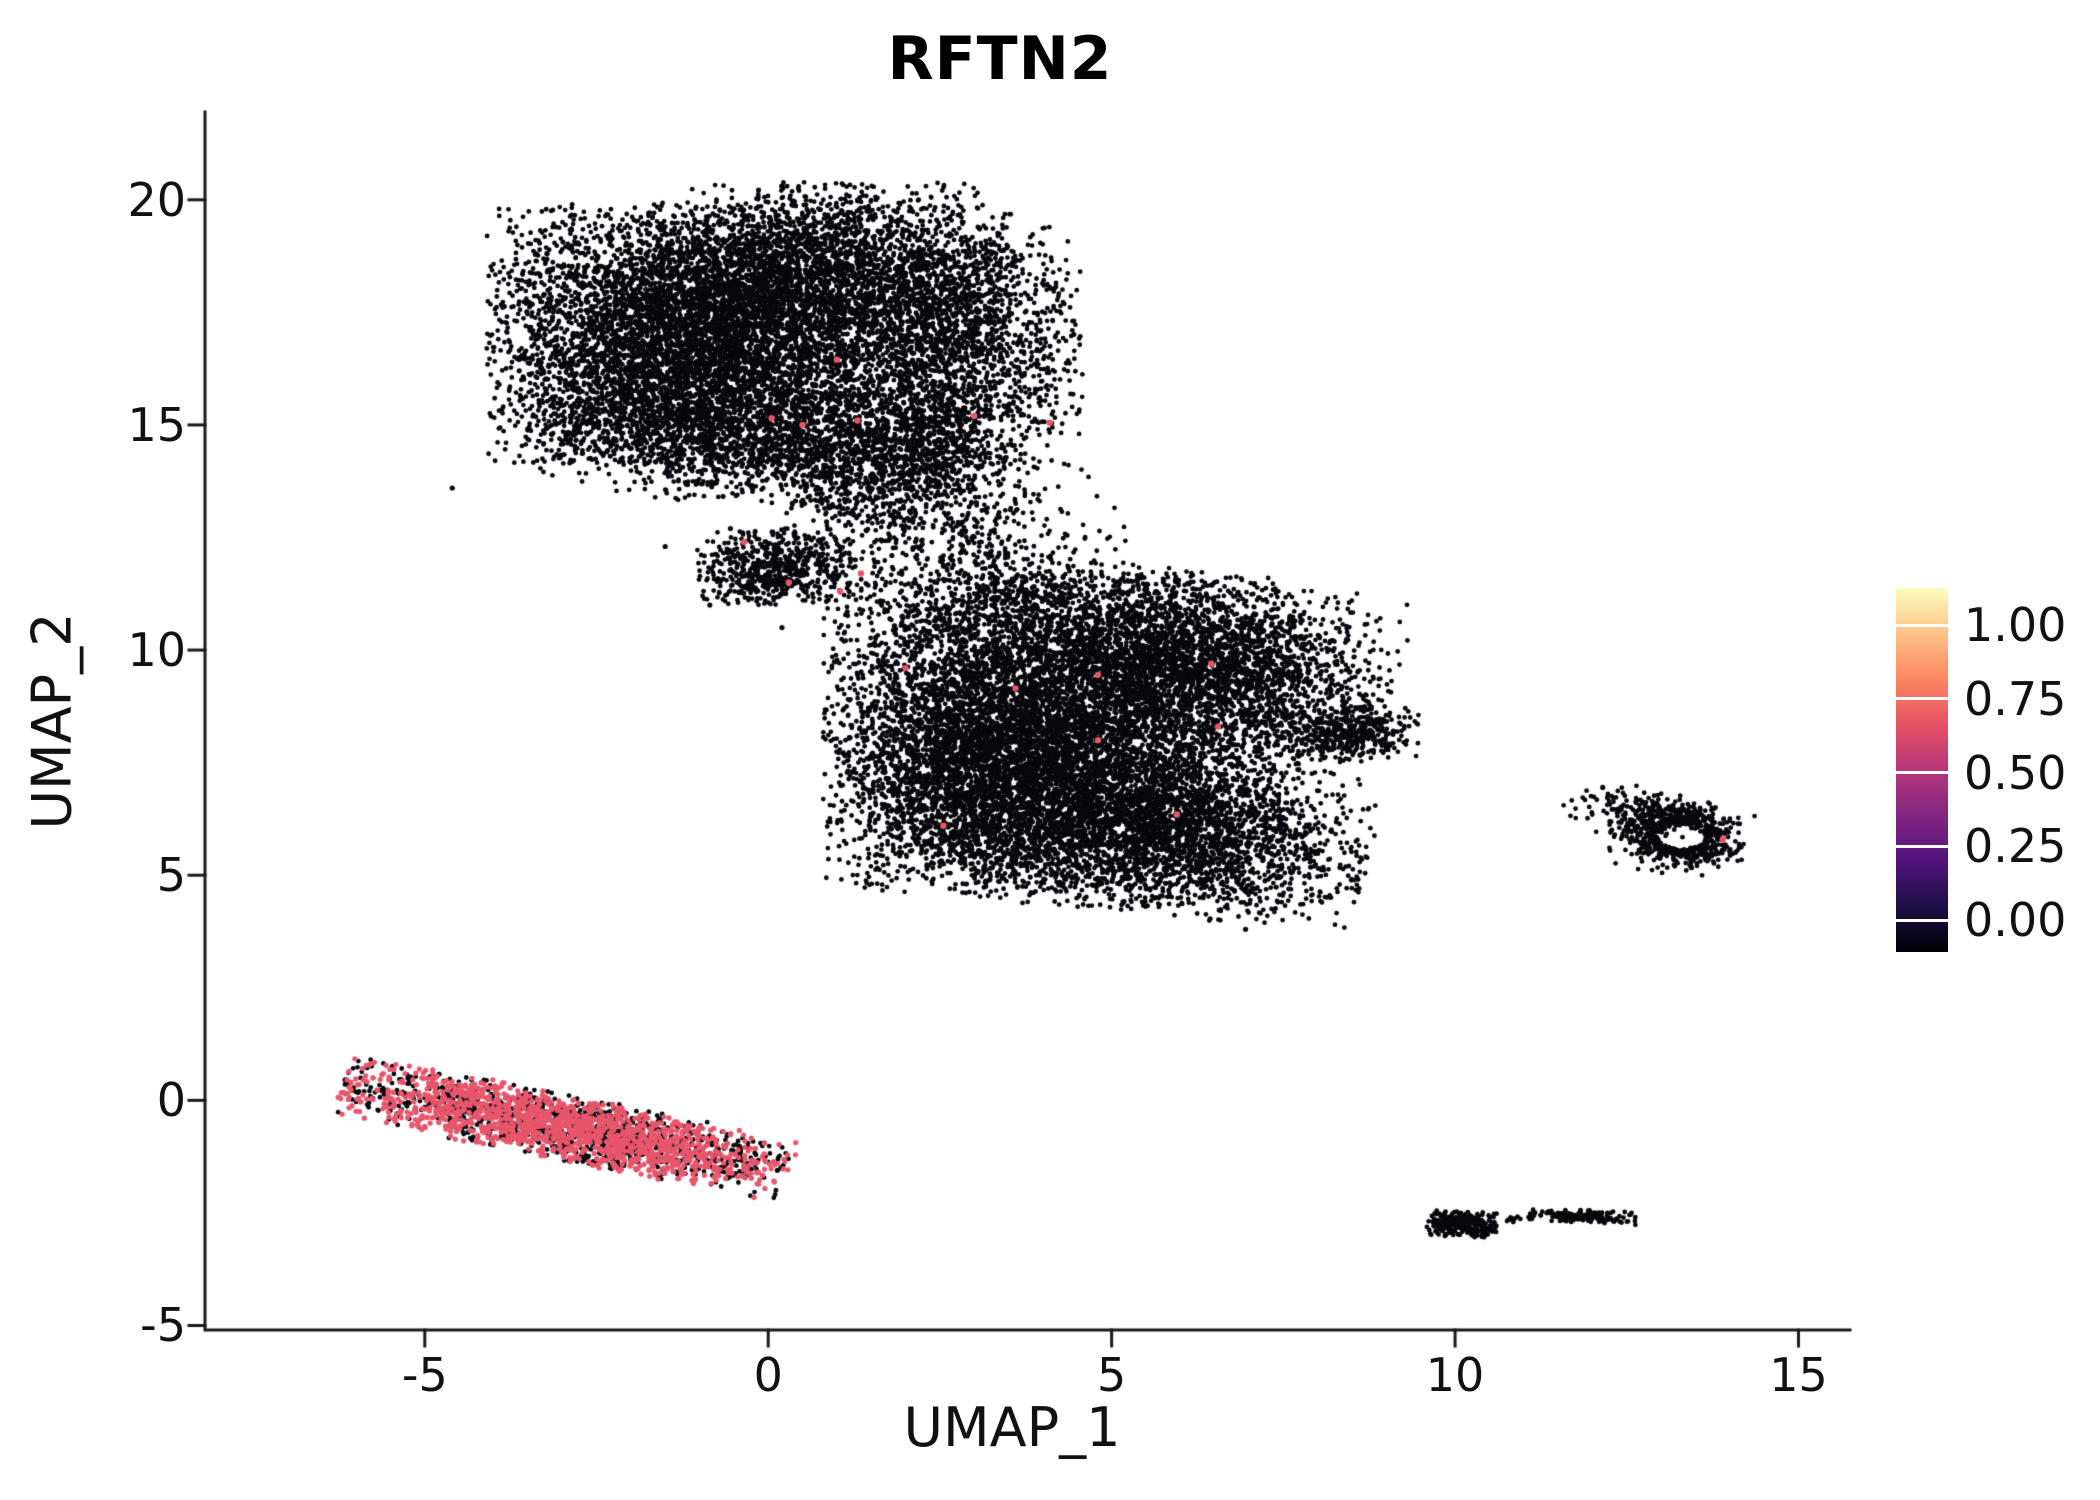 The width and height of the screenshot is (2100, 1500). I want to click on x-tick-label: 15, so click(1798, 1375).